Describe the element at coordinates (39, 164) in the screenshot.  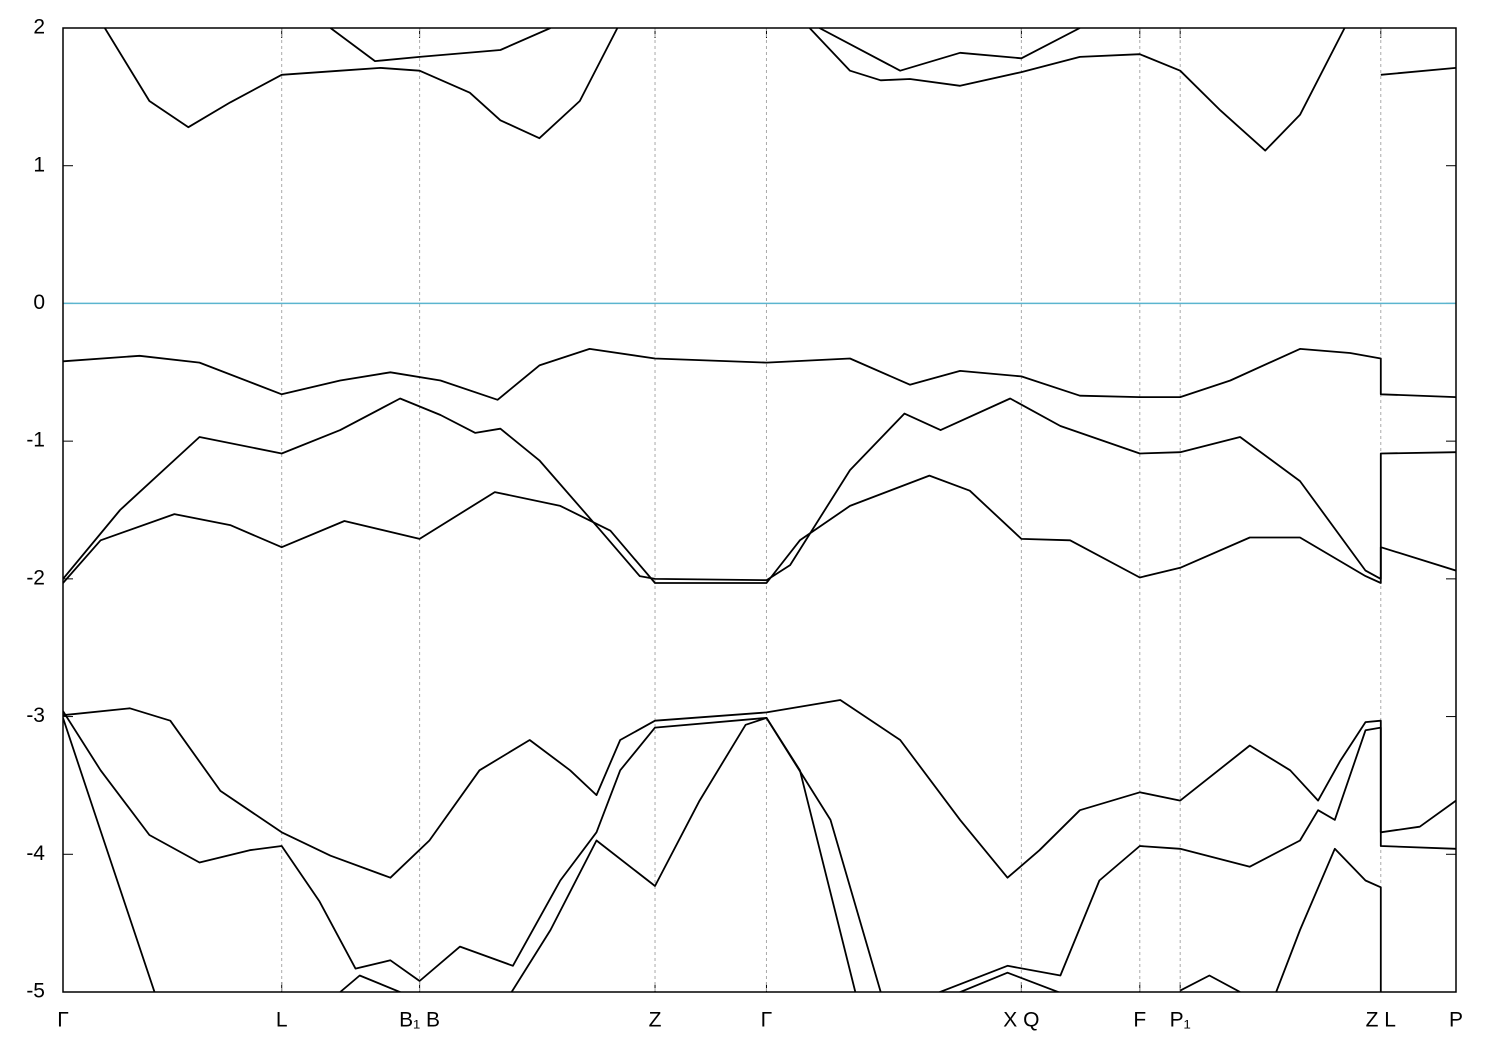
I see `y-tick-label: 1` at that location.